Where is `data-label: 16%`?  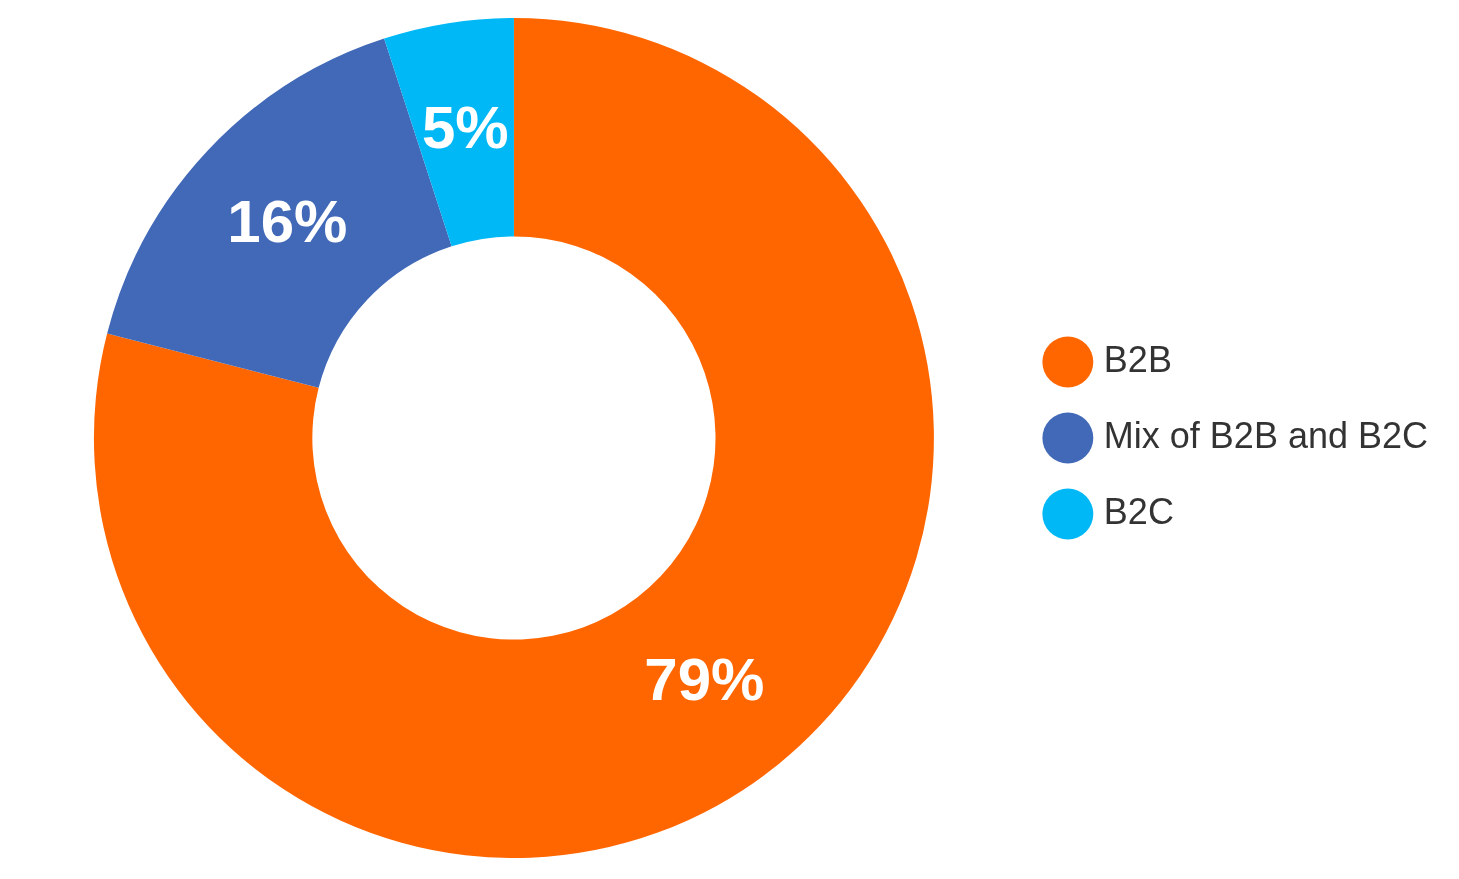
data-label: 16% is located at coordinates (287, 221).